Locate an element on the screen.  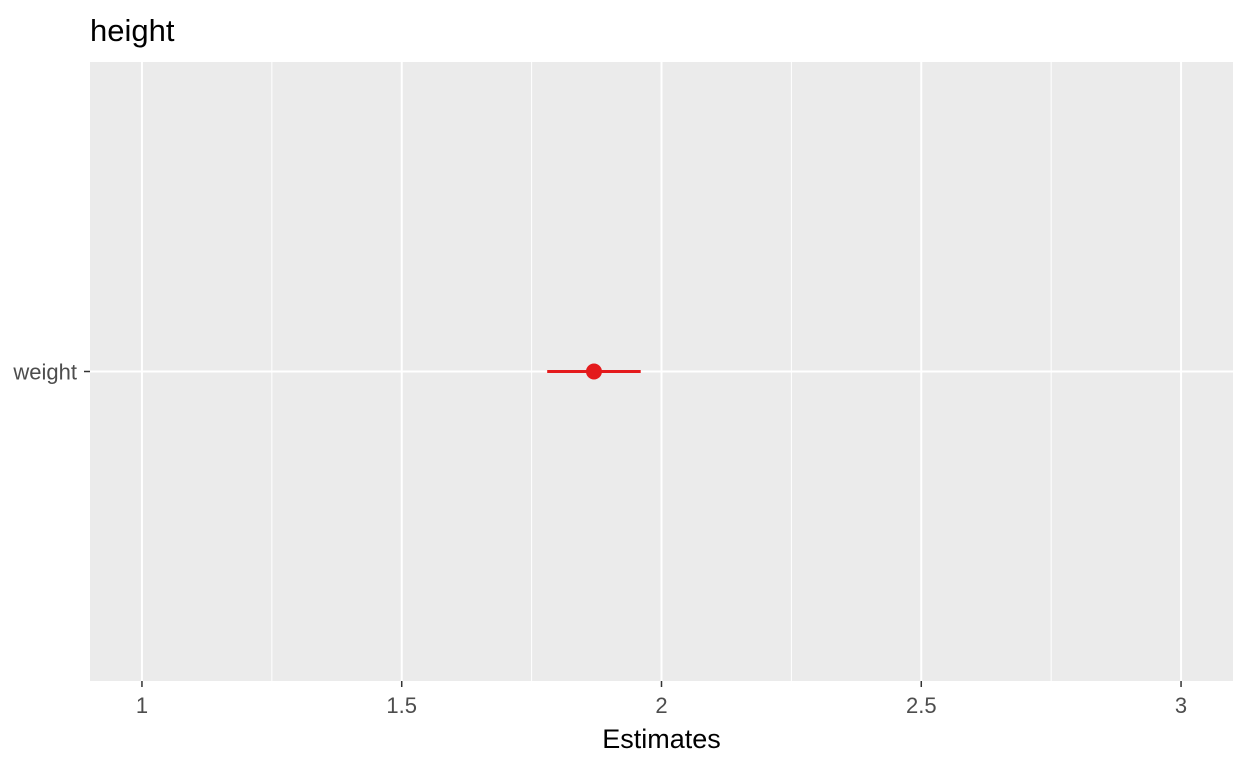
x-tick-label: 3 is located at coordinates (1181, 705).